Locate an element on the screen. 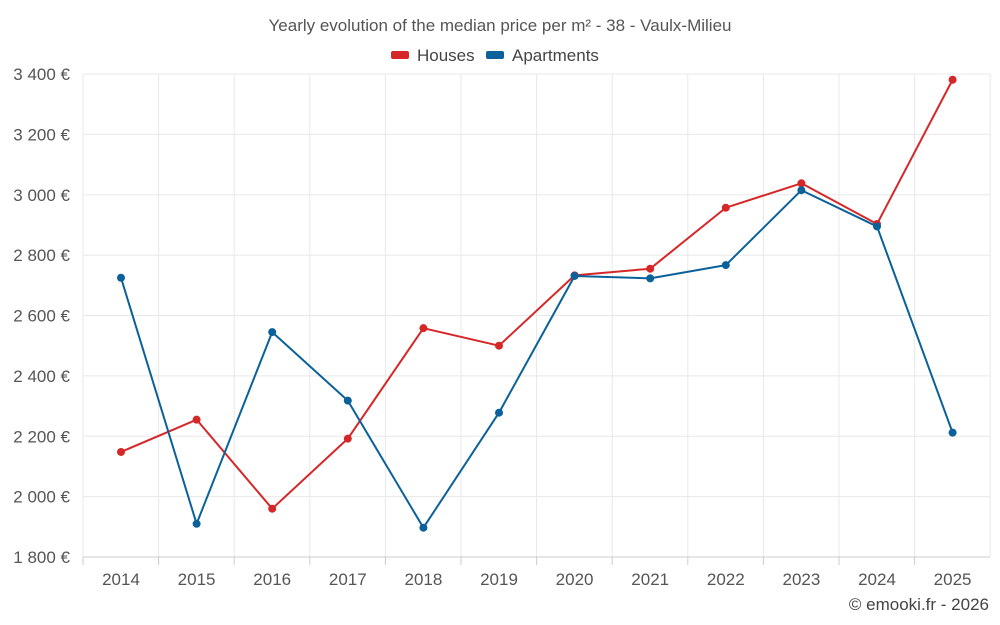  x-tick-label: 2022 is located at coordinates (726, 579).